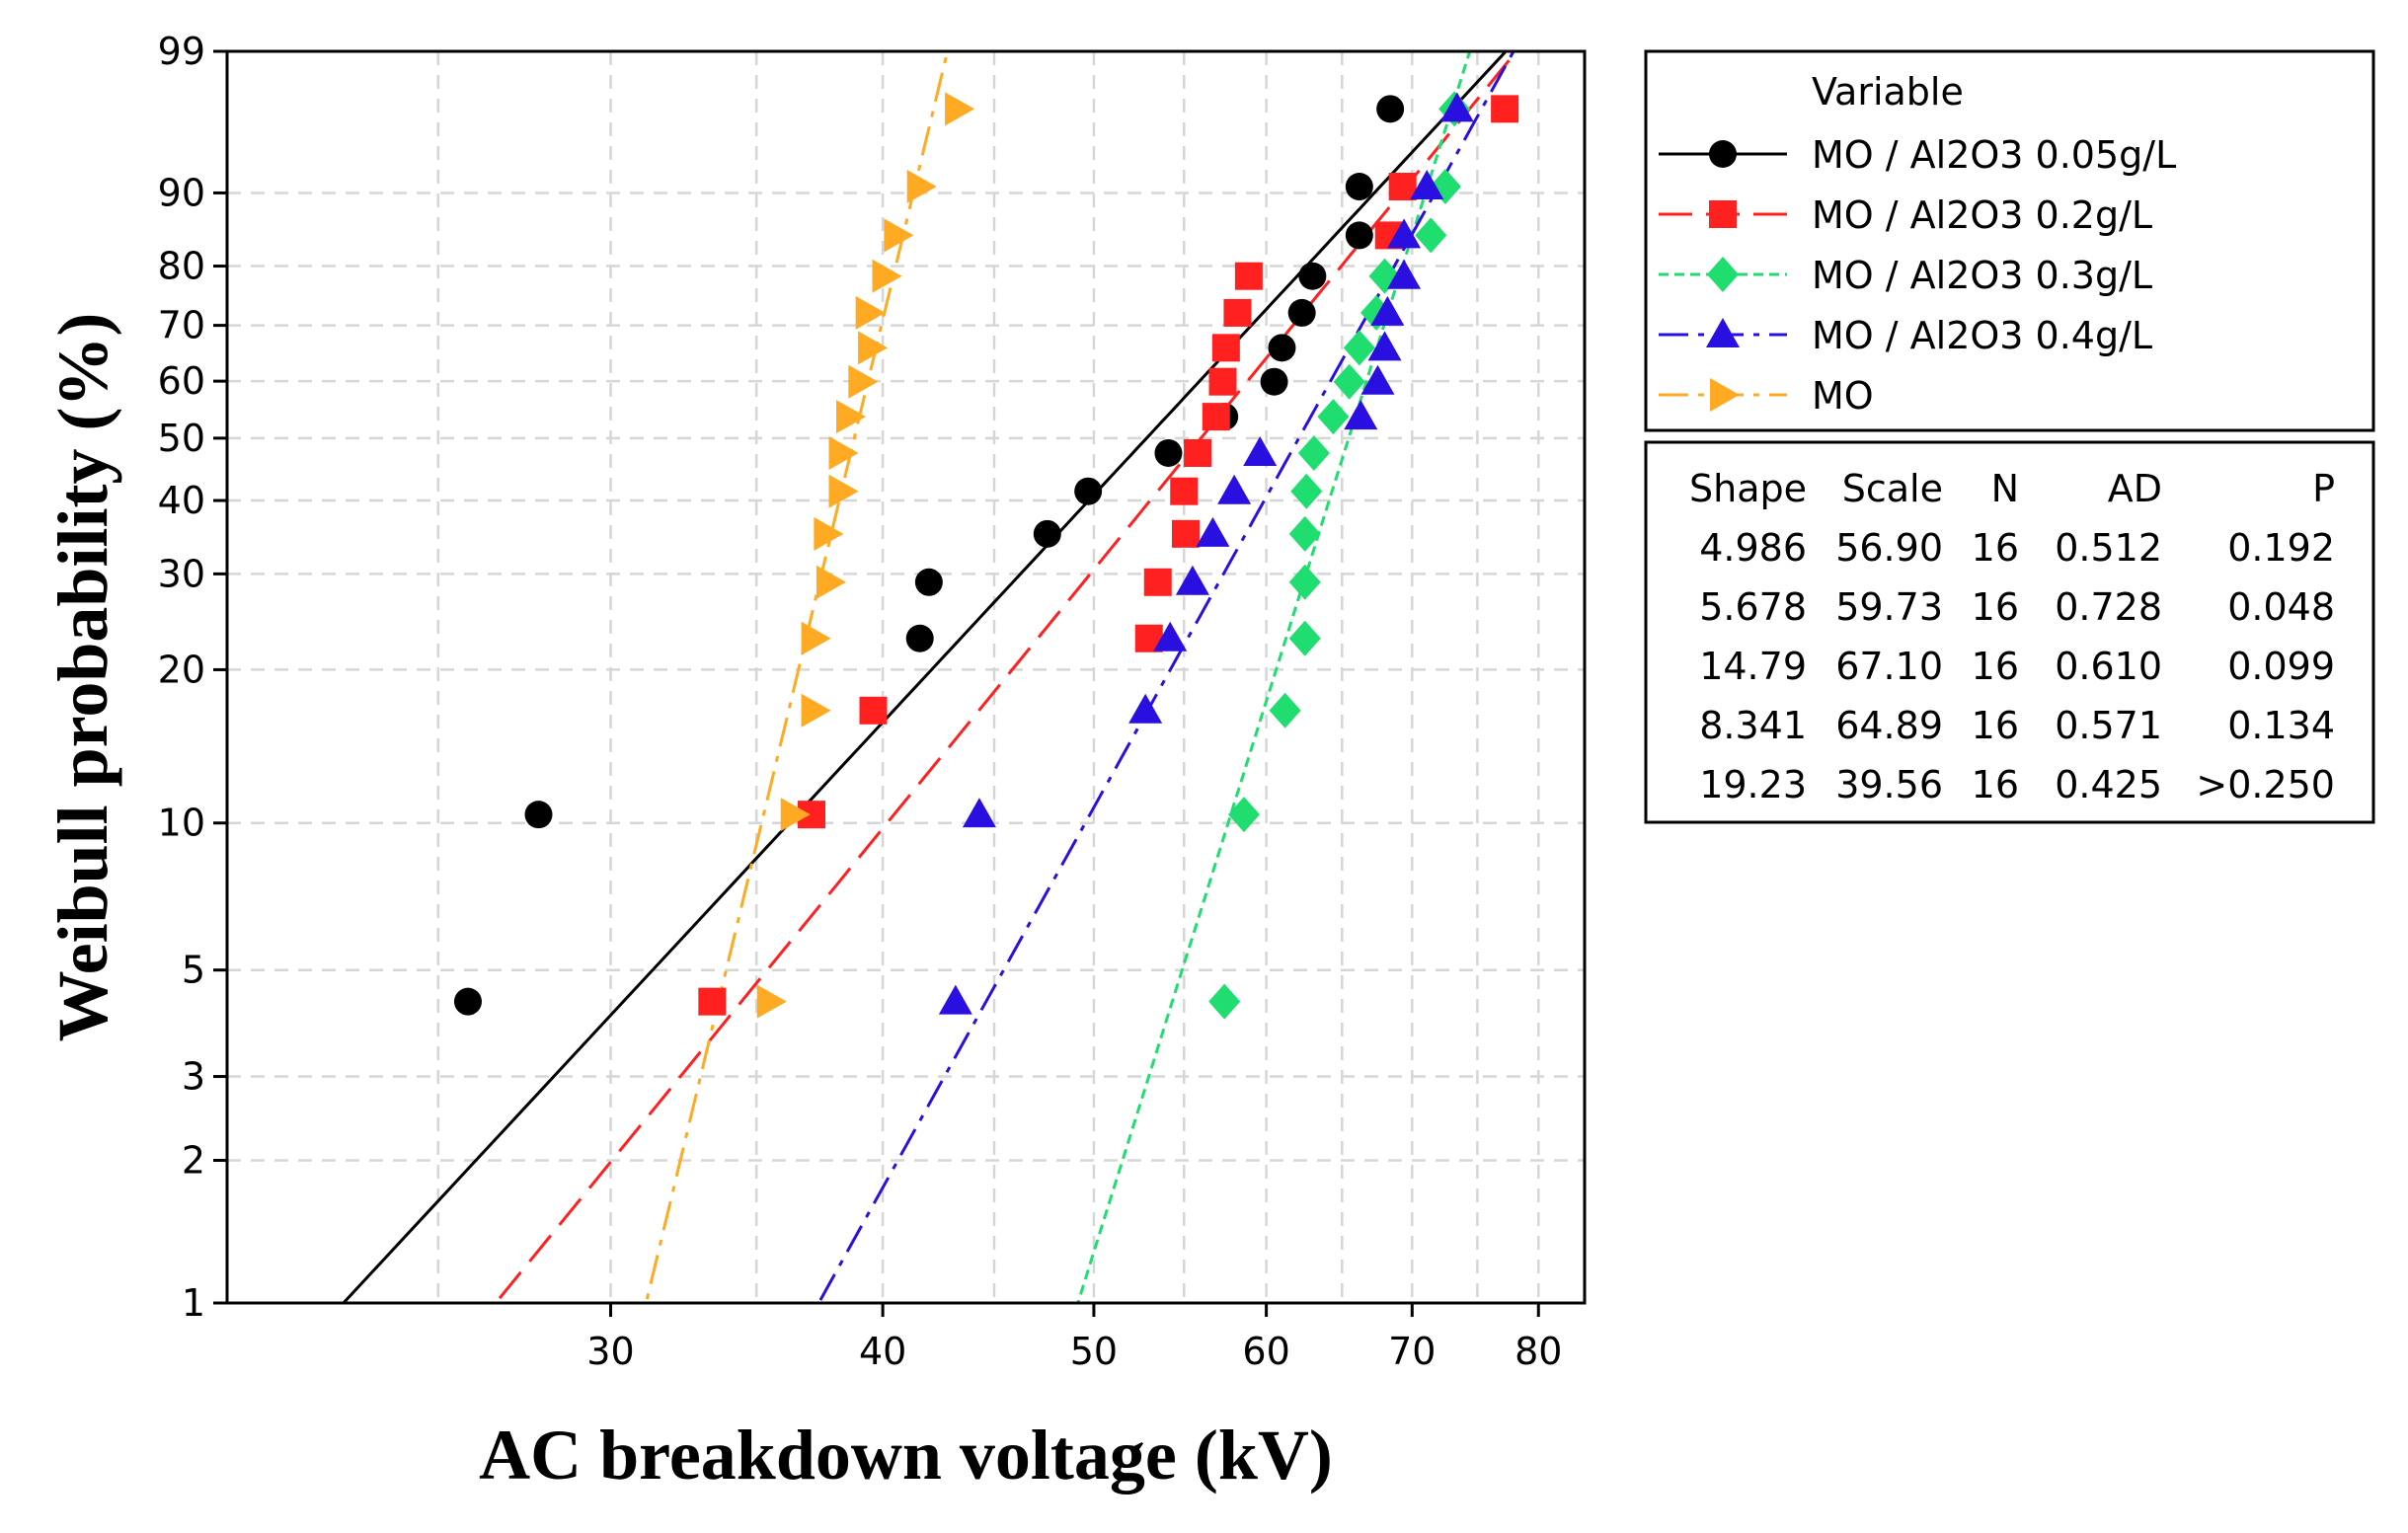 This screenshot has width=2408, height=1533. What do you see at coordinates (1888, 92) in the screenshot?
I see `legend-title: Variable` at bounding box center [1888, 92].